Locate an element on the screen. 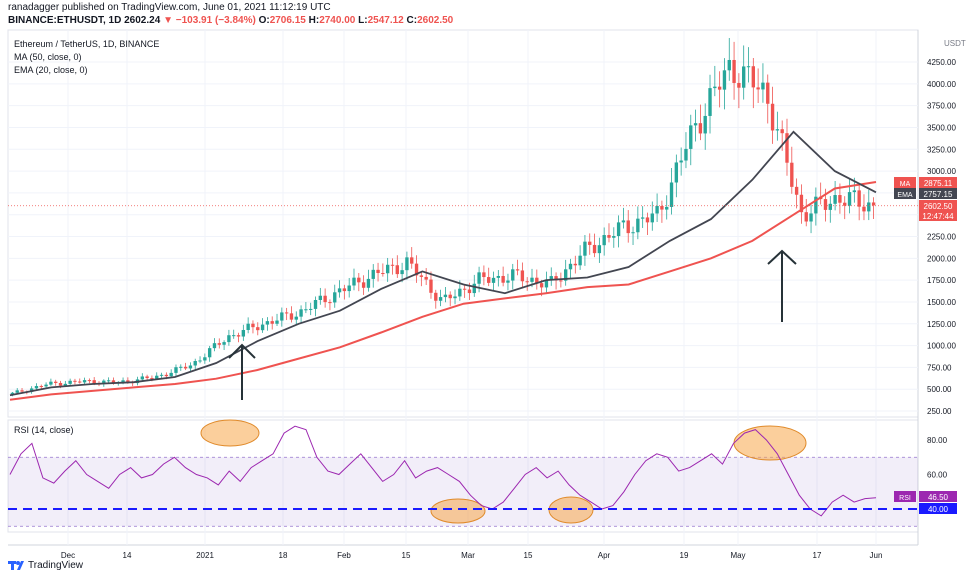  ohlc-open: 2706.15 is located at coordinates (287, 20).